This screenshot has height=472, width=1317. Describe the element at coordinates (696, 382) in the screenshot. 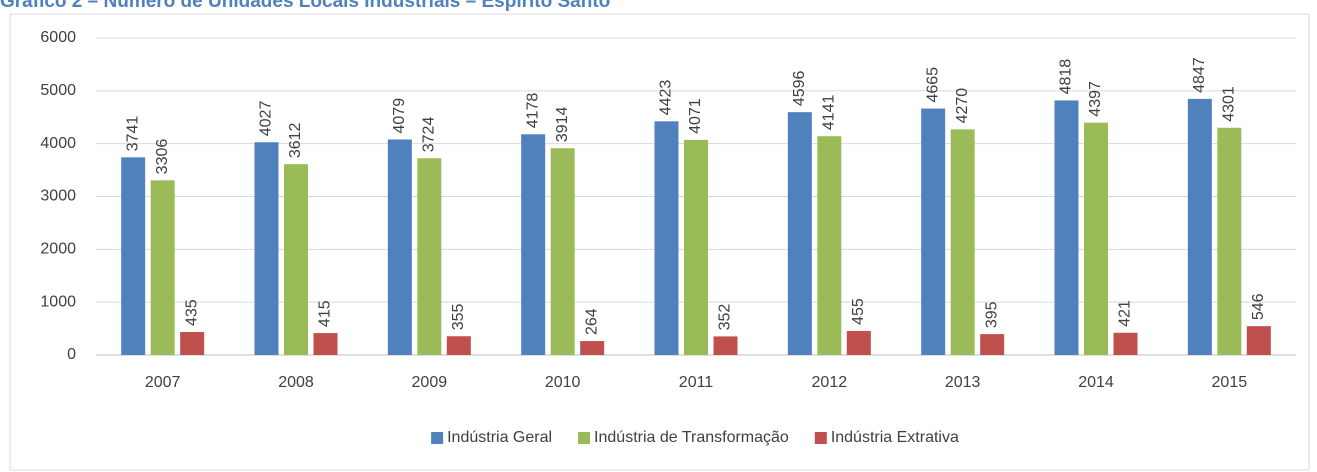

I see `x-tick-label: 2011` at that location.